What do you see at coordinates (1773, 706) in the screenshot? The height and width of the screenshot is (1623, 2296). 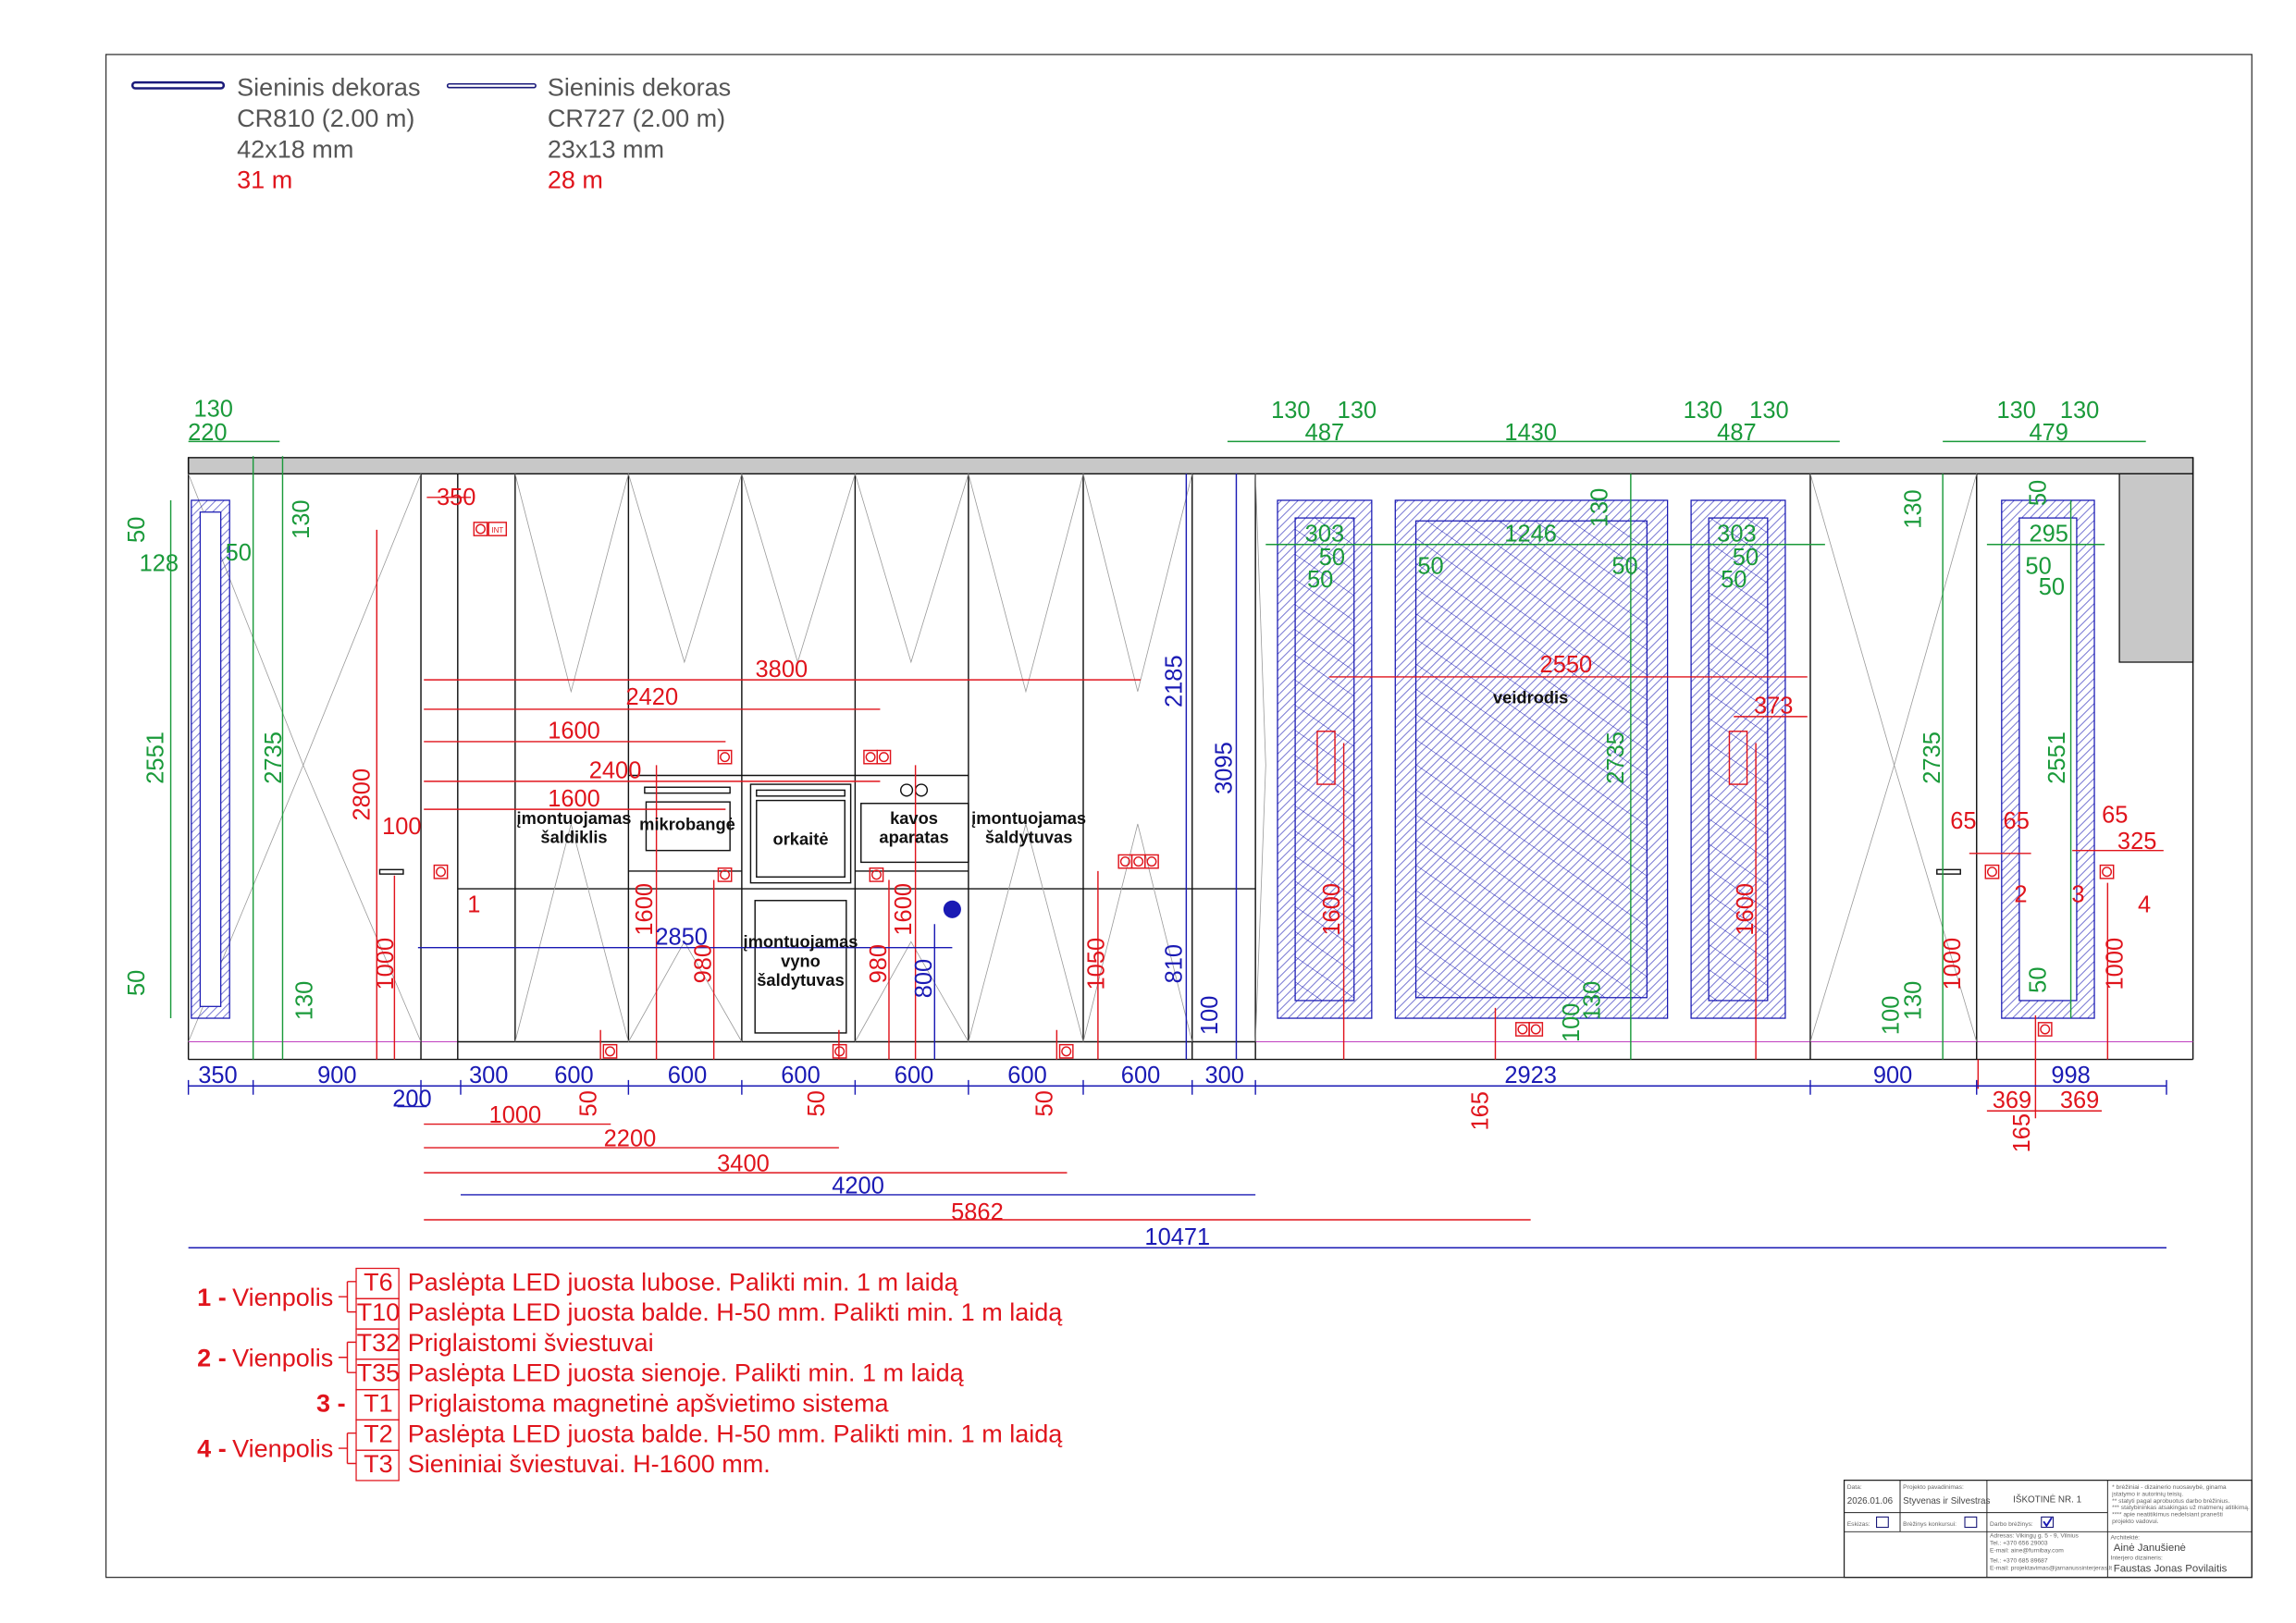 I see `dimension-label-red: 373` at bounding box center [1773, 706].